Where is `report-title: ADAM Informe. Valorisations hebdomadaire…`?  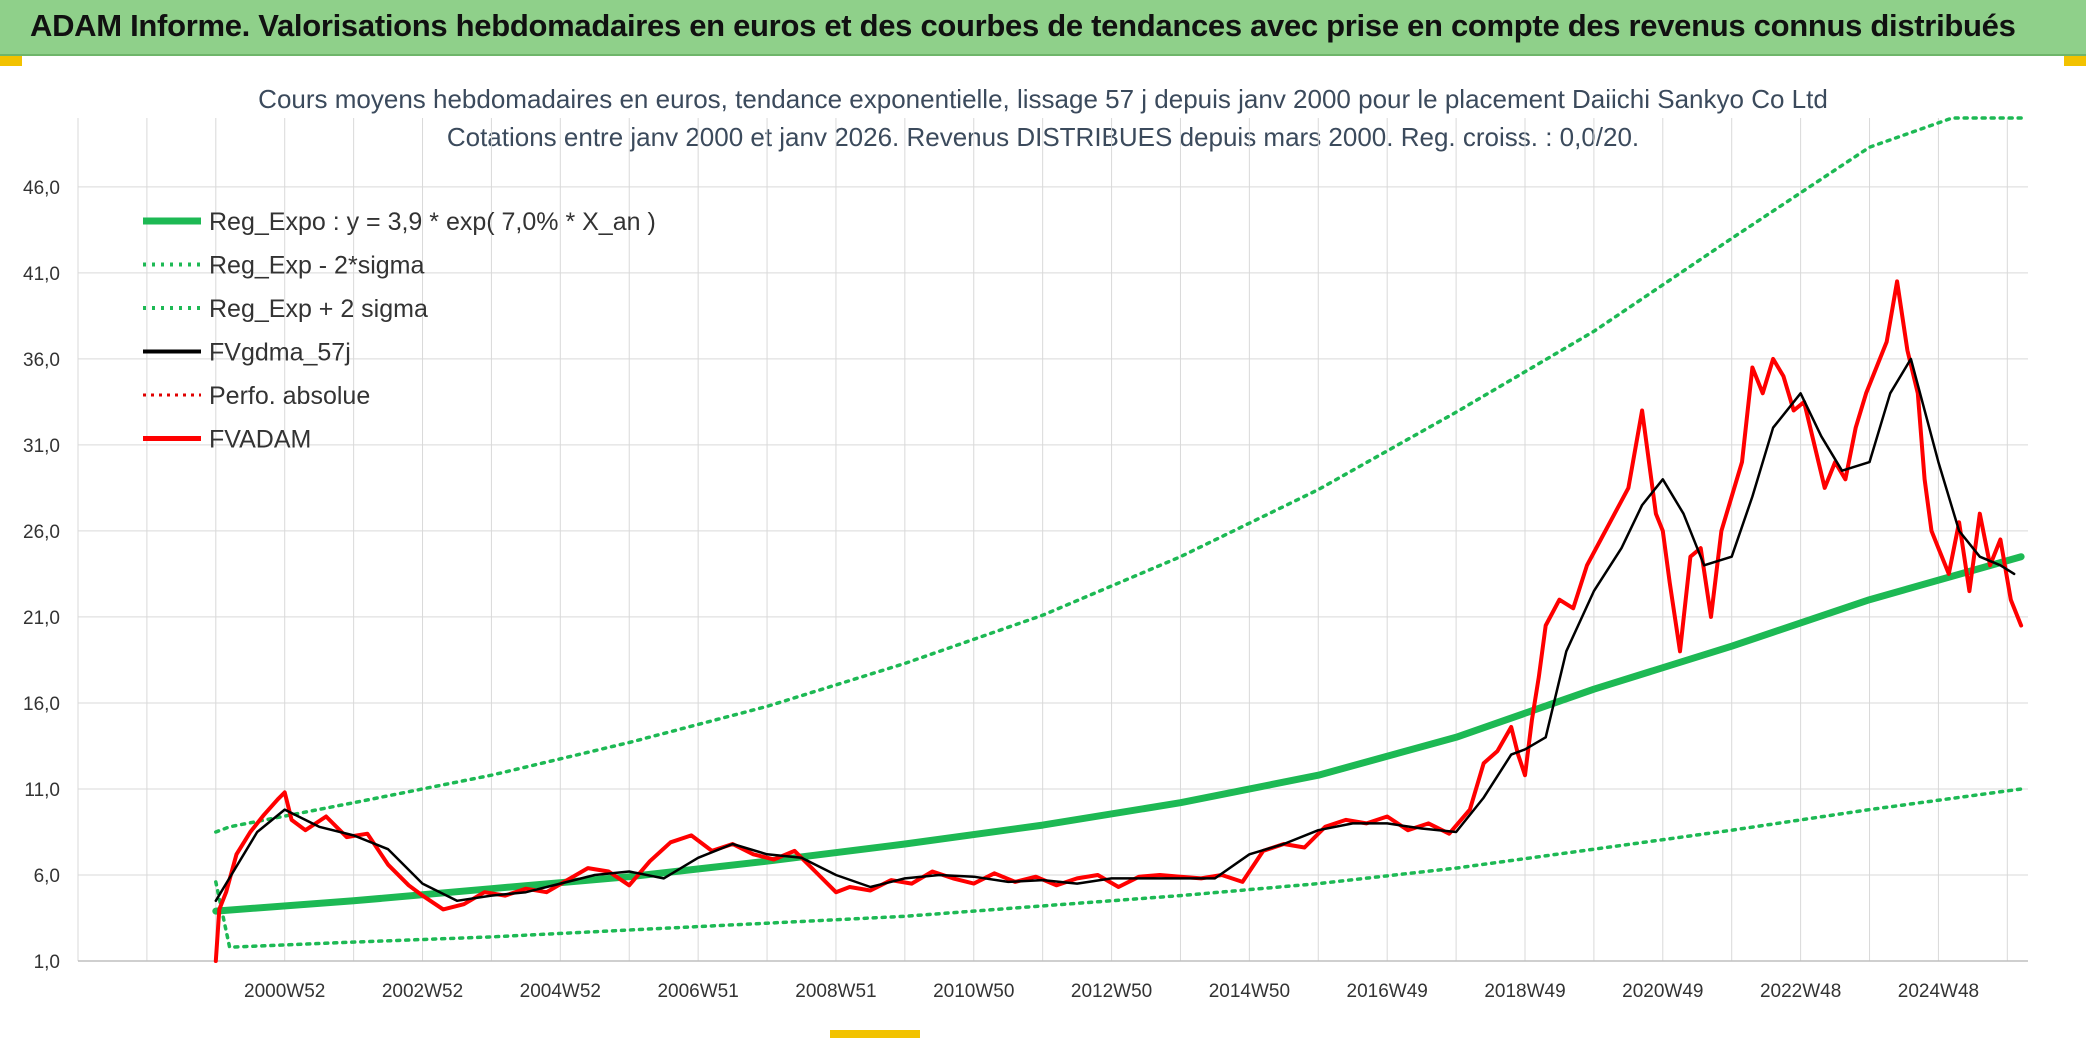
report-title: ADAM Informe. Valorisations hebdomadaire… is located at coordinates (1023, 25).